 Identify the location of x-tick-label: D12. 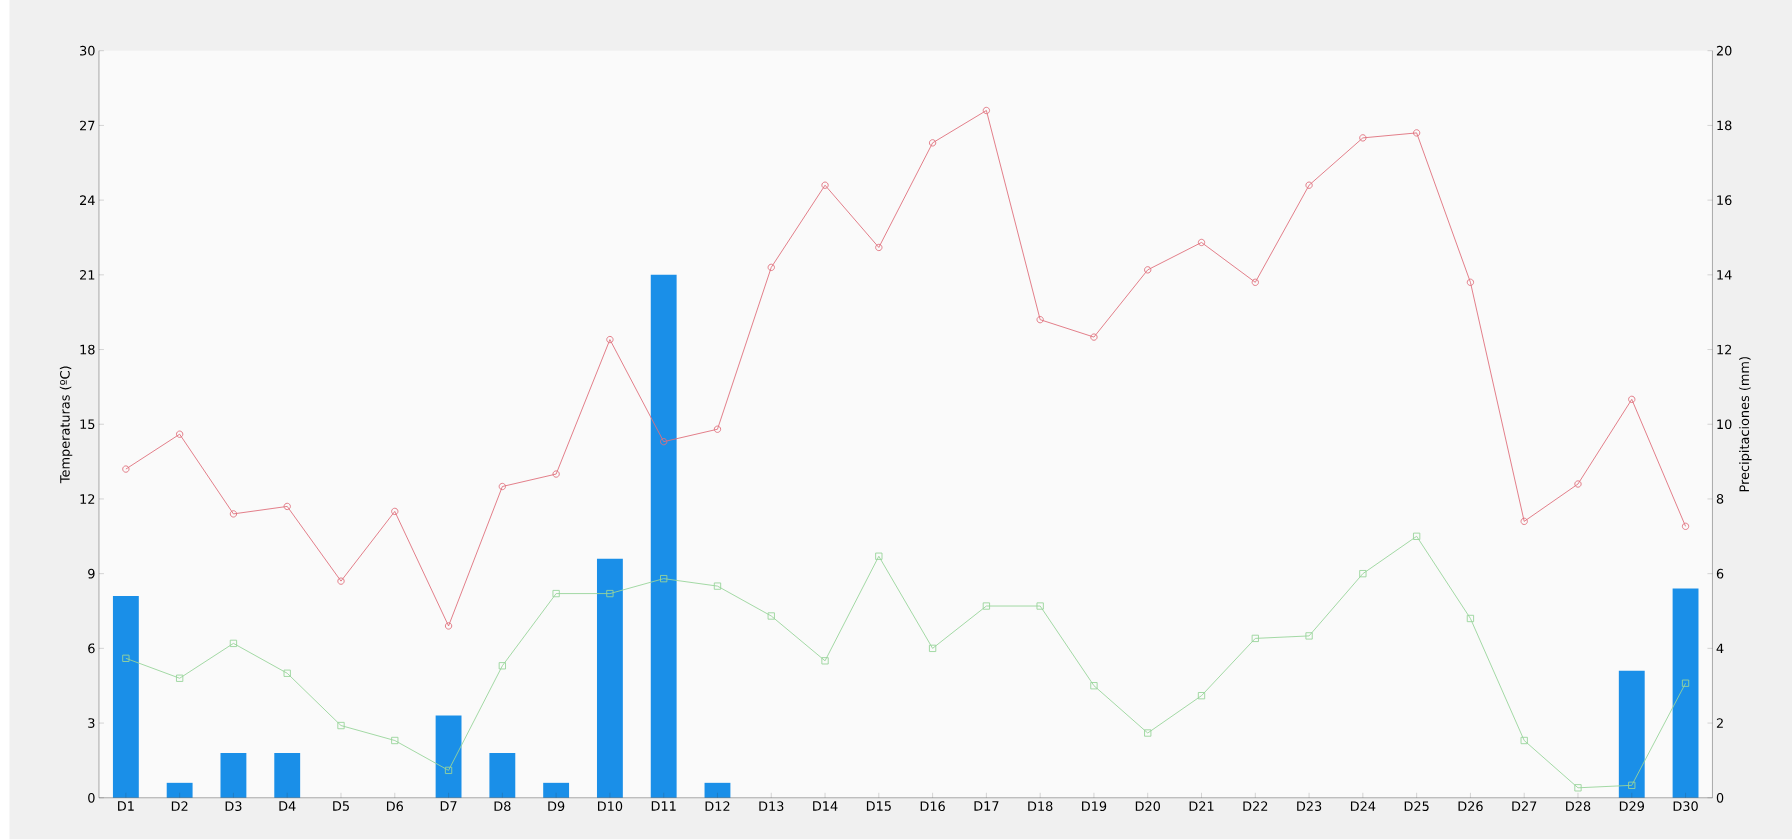
(717, 806).